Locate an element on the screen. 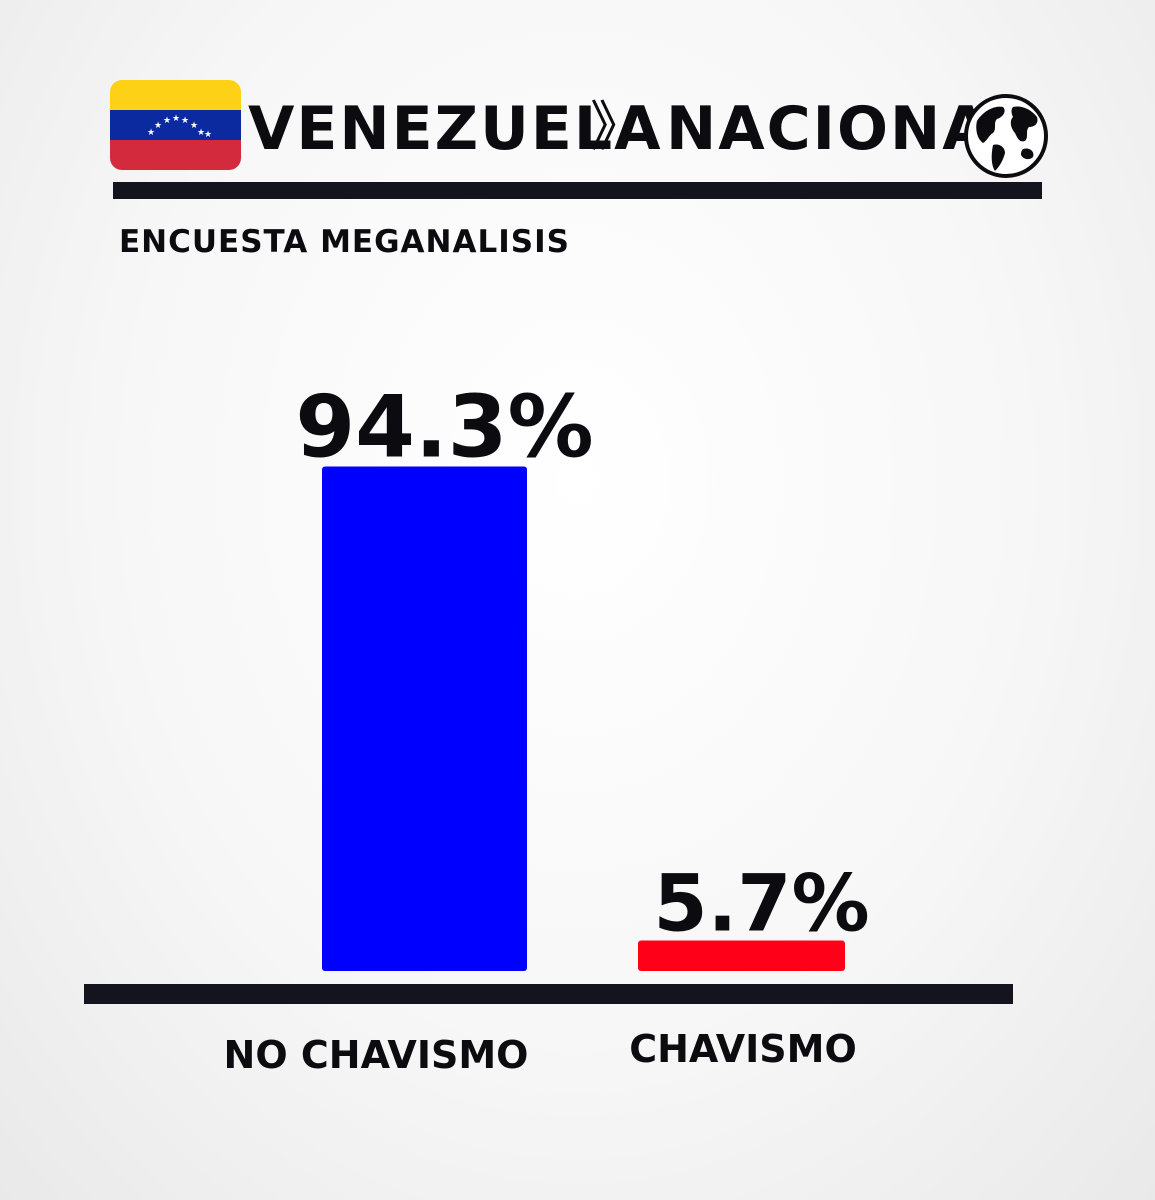 Image resolution: width=1155 pixels, height=1200 pixels. data-label: 5.7% is located at coordinates (761, 905).